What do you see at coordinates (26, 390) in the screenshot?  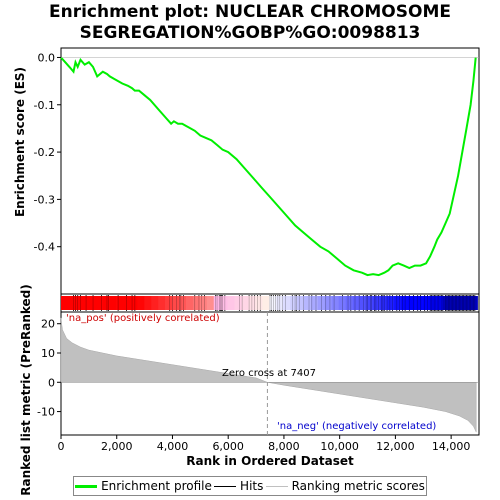 I see `metric-y-axis-label: Ranked list metric (PreRanked)` at bounding box center [26, 390].